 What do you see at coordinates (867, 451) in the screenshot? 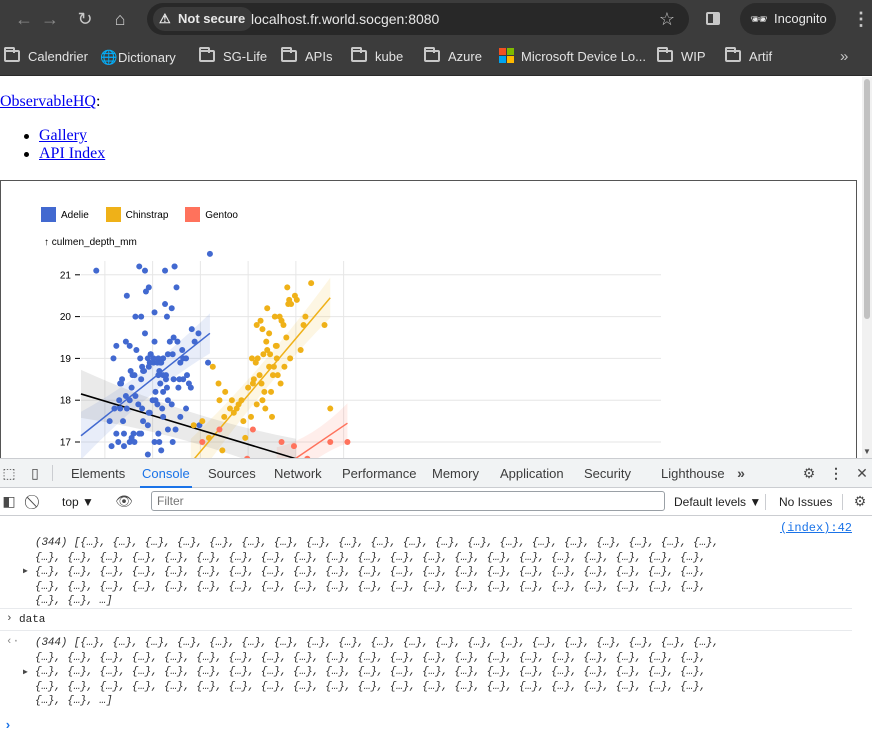
I see `scroll-down-icon: ▼` at bounding box center [867, 451].